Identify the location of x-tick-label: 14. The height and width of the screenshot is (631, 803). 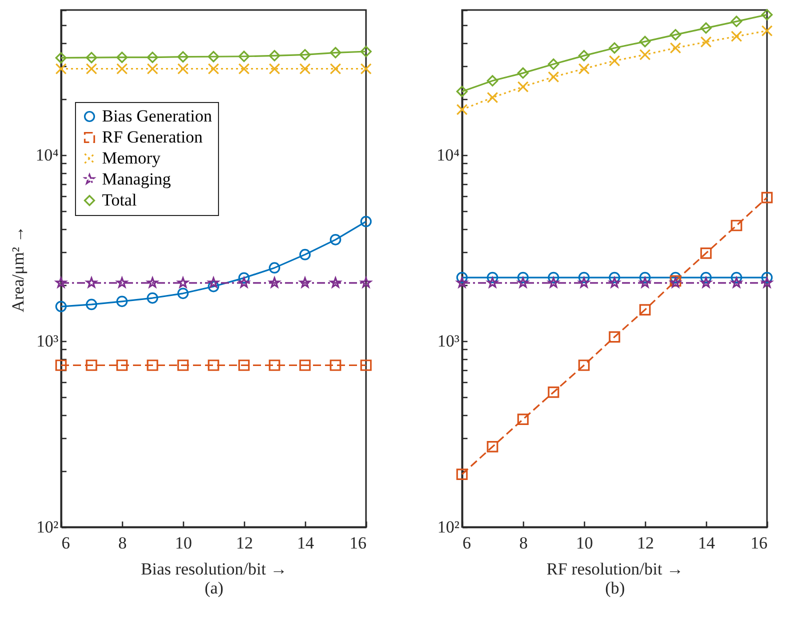
(707, 543).